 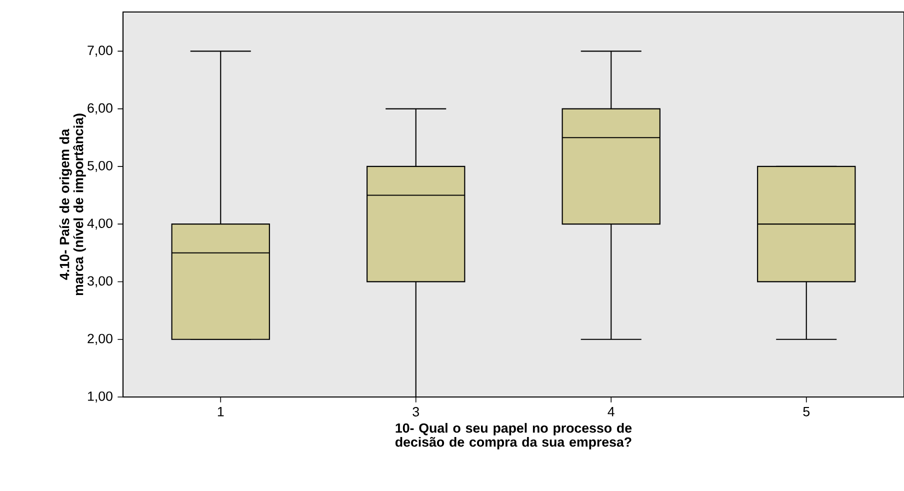 I want to click on x-tick-label: 4, so click(x=611, y=411).